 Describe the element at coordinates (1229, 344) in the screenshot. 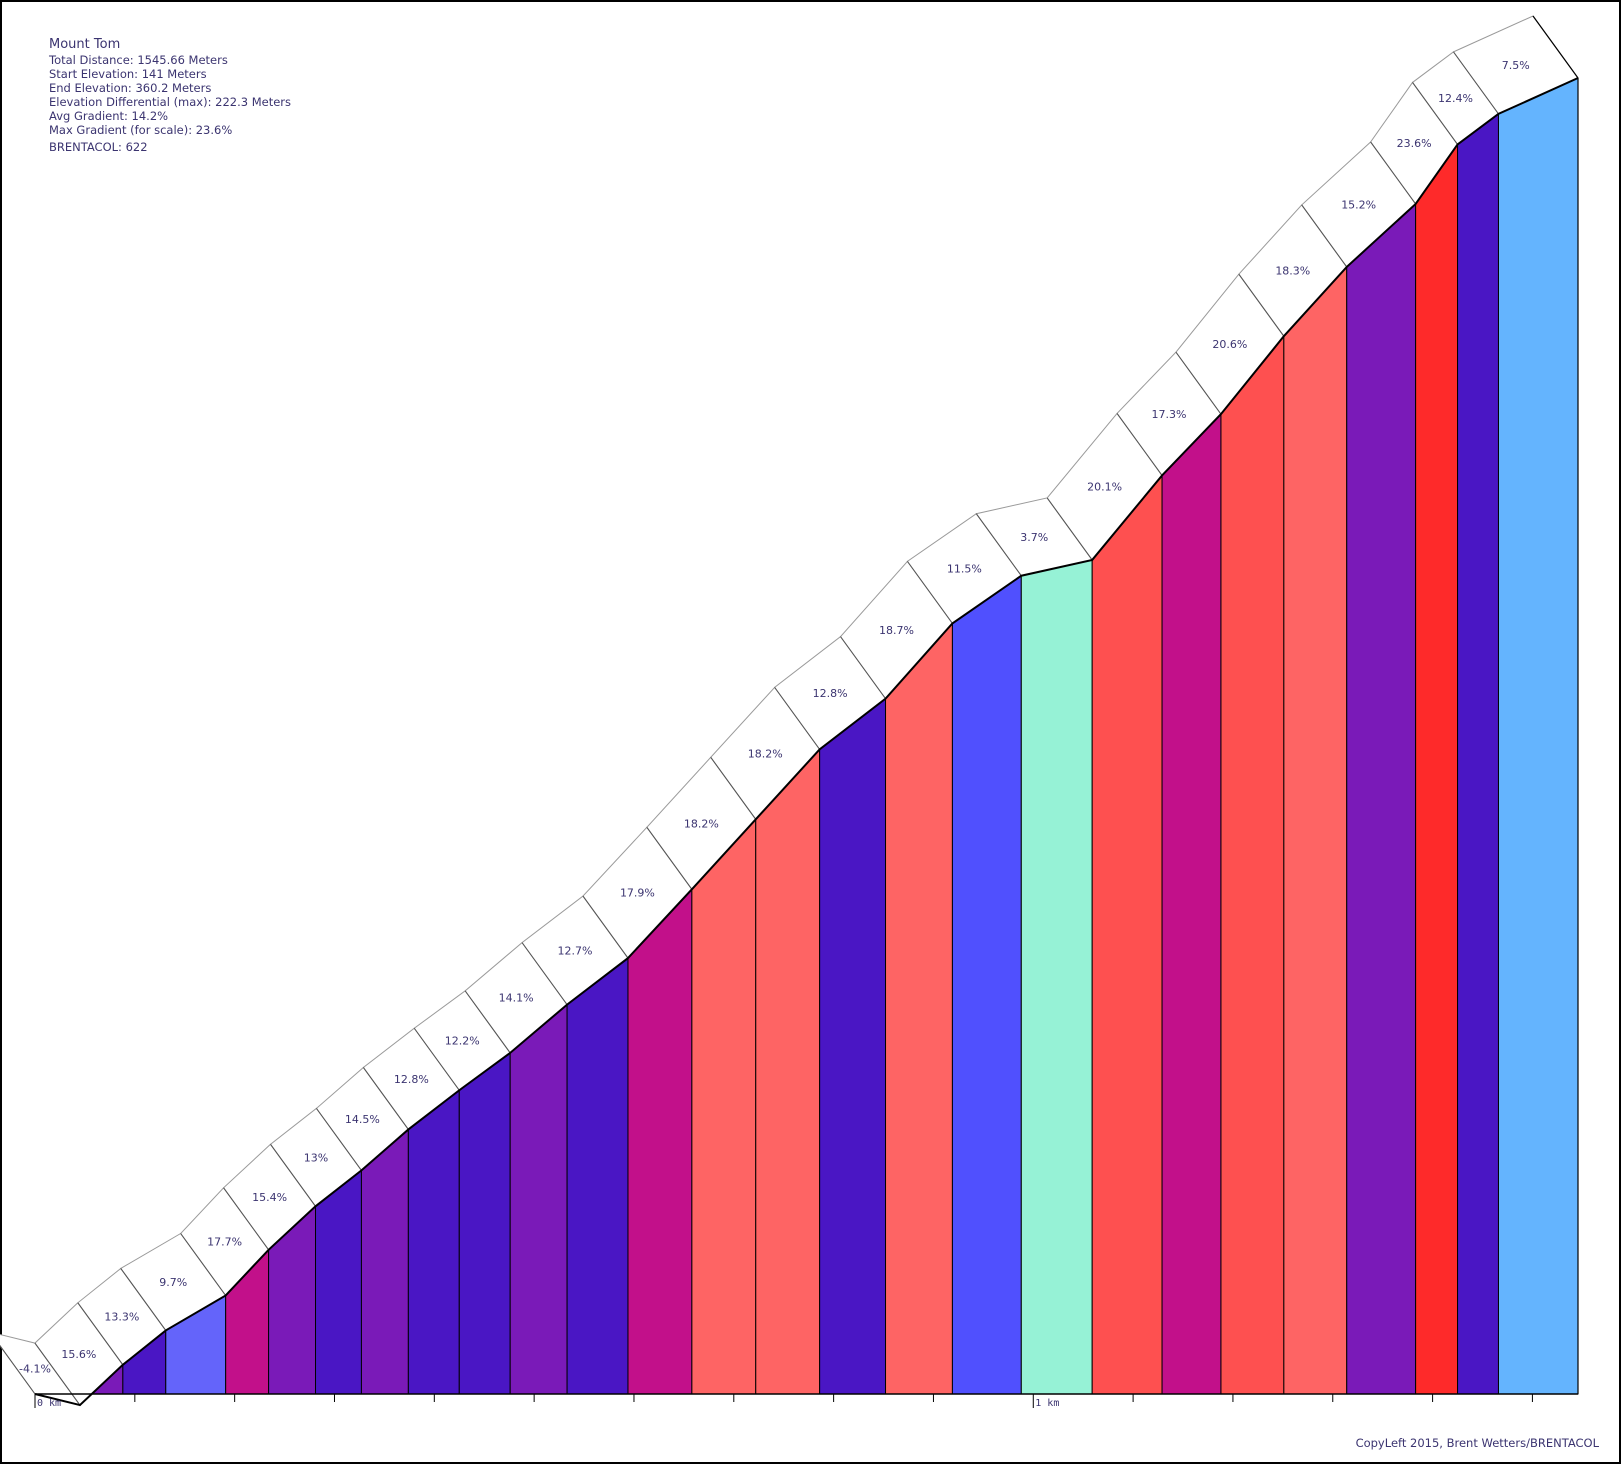

I see `gradient-label: 20.6%` at that location.